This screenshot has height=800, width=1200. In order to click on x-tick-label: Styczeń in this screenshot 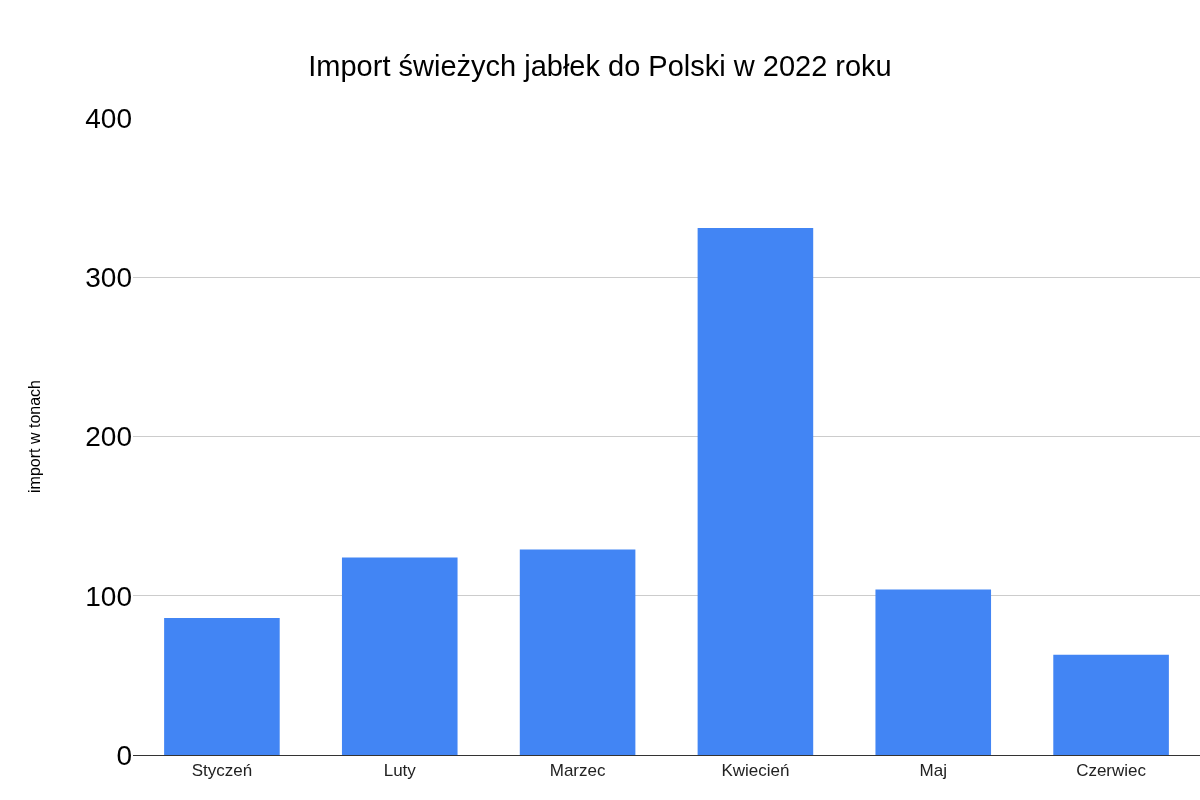, I will do `click(222, 771)`.